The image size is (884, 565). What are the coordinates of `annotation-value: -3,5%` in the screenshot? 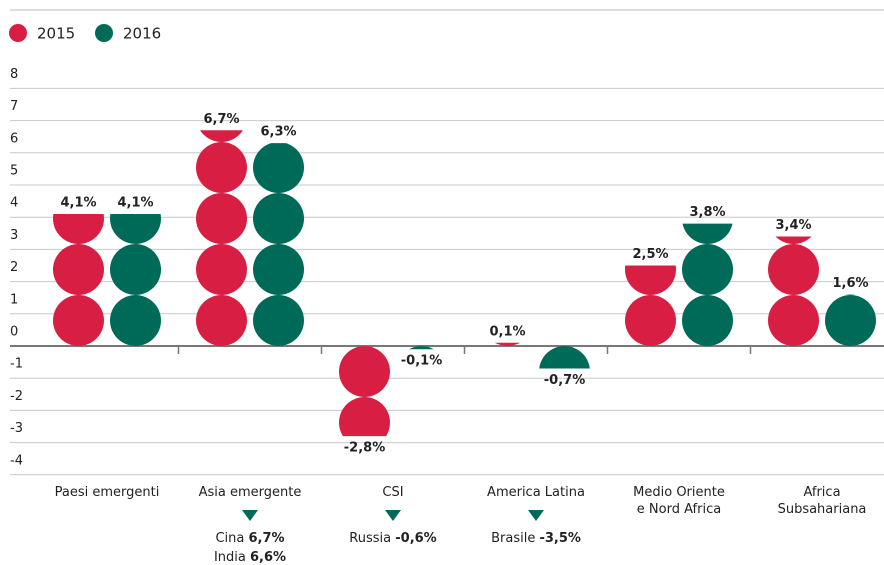 It's located at (560, 538).